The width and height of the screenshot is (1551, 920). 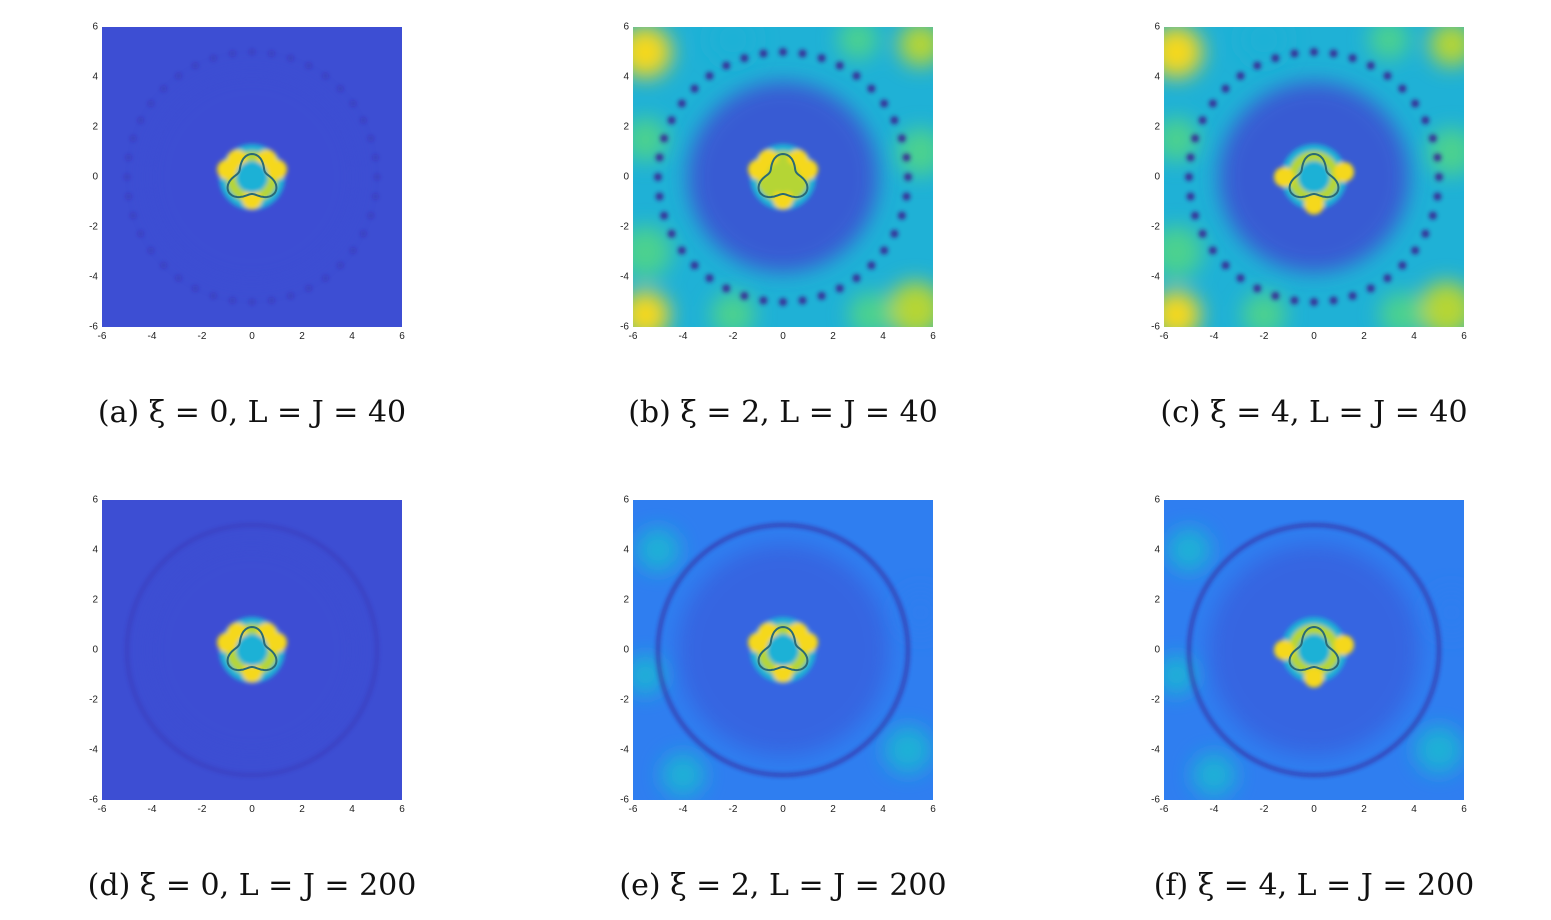 I want to click on y-tick-label: 0, so click(x=95, y=177).